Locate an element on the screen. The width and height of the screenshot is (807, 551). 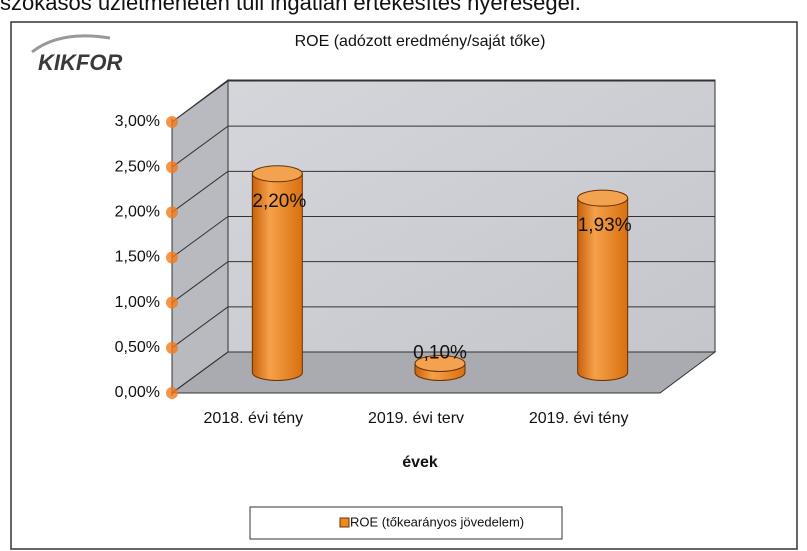
data-label: 0,10% is located at coordinates (440, 352).